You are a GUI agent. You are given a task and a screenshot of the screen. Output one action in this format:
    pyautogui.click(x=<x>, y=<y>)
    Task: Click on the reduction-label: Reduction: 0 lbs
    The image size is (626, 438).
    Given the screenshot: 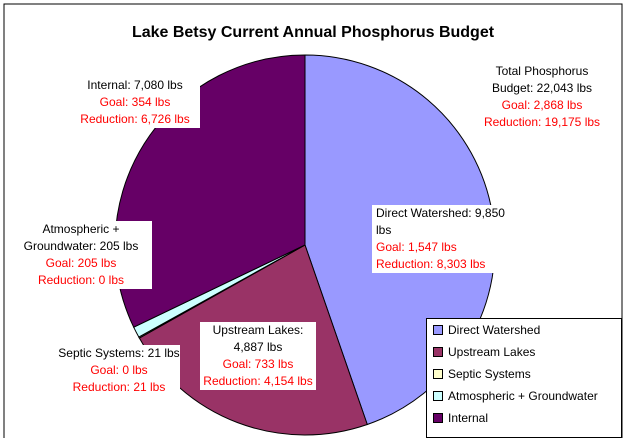 What is the action you would take?
    pyautogui.click(x=81, y=280)
    